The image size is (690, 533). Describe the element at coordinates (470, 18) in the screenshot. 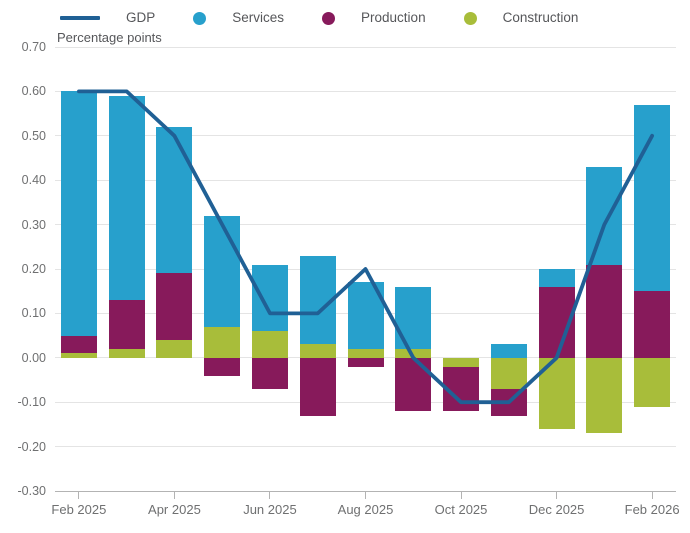

I see `construction-dot-icon` at that location.